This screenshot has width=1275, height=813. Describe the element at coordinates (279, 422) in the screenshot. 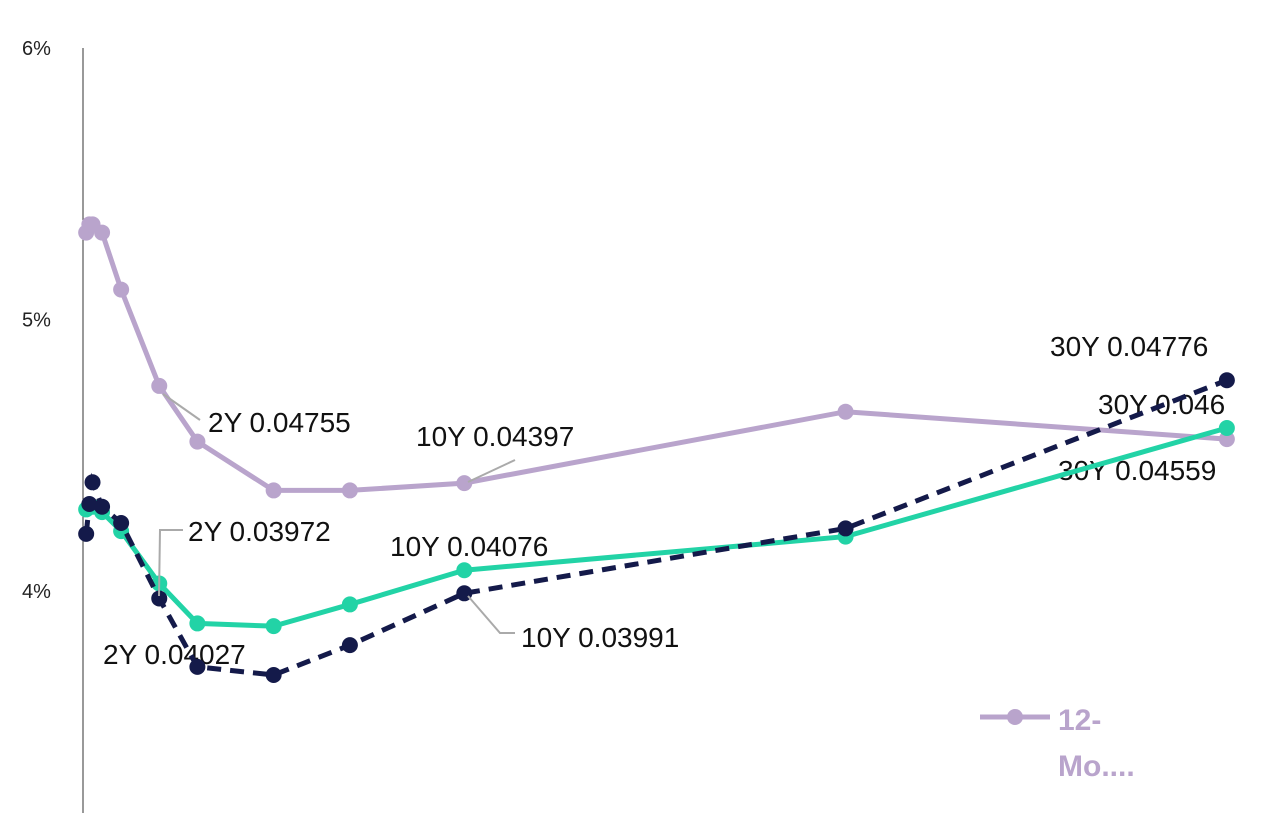

I see `data-label: 2Y 0.04755` at that location.